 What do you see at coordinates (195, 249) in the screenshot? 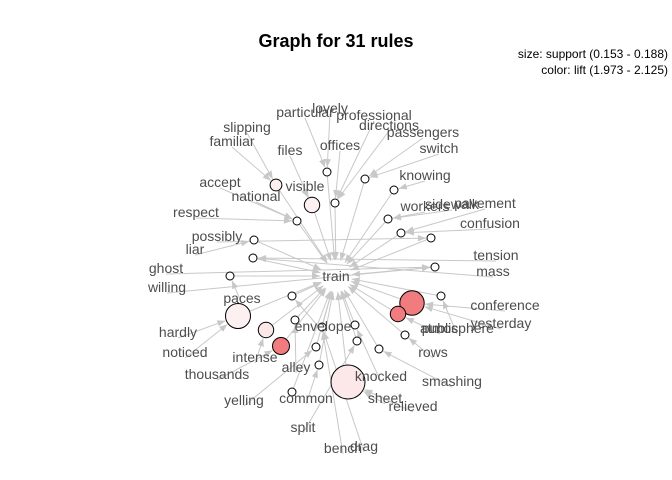
I see `item-label: liar` at bounding box center [195, 249].